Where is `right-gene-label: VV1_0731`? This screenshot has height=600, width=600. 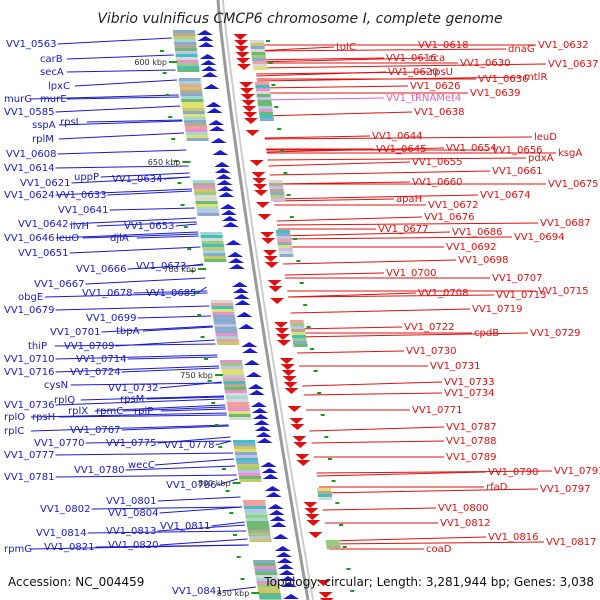
right-gene-label: VV1_0731 is located at coordinates (455, 366).